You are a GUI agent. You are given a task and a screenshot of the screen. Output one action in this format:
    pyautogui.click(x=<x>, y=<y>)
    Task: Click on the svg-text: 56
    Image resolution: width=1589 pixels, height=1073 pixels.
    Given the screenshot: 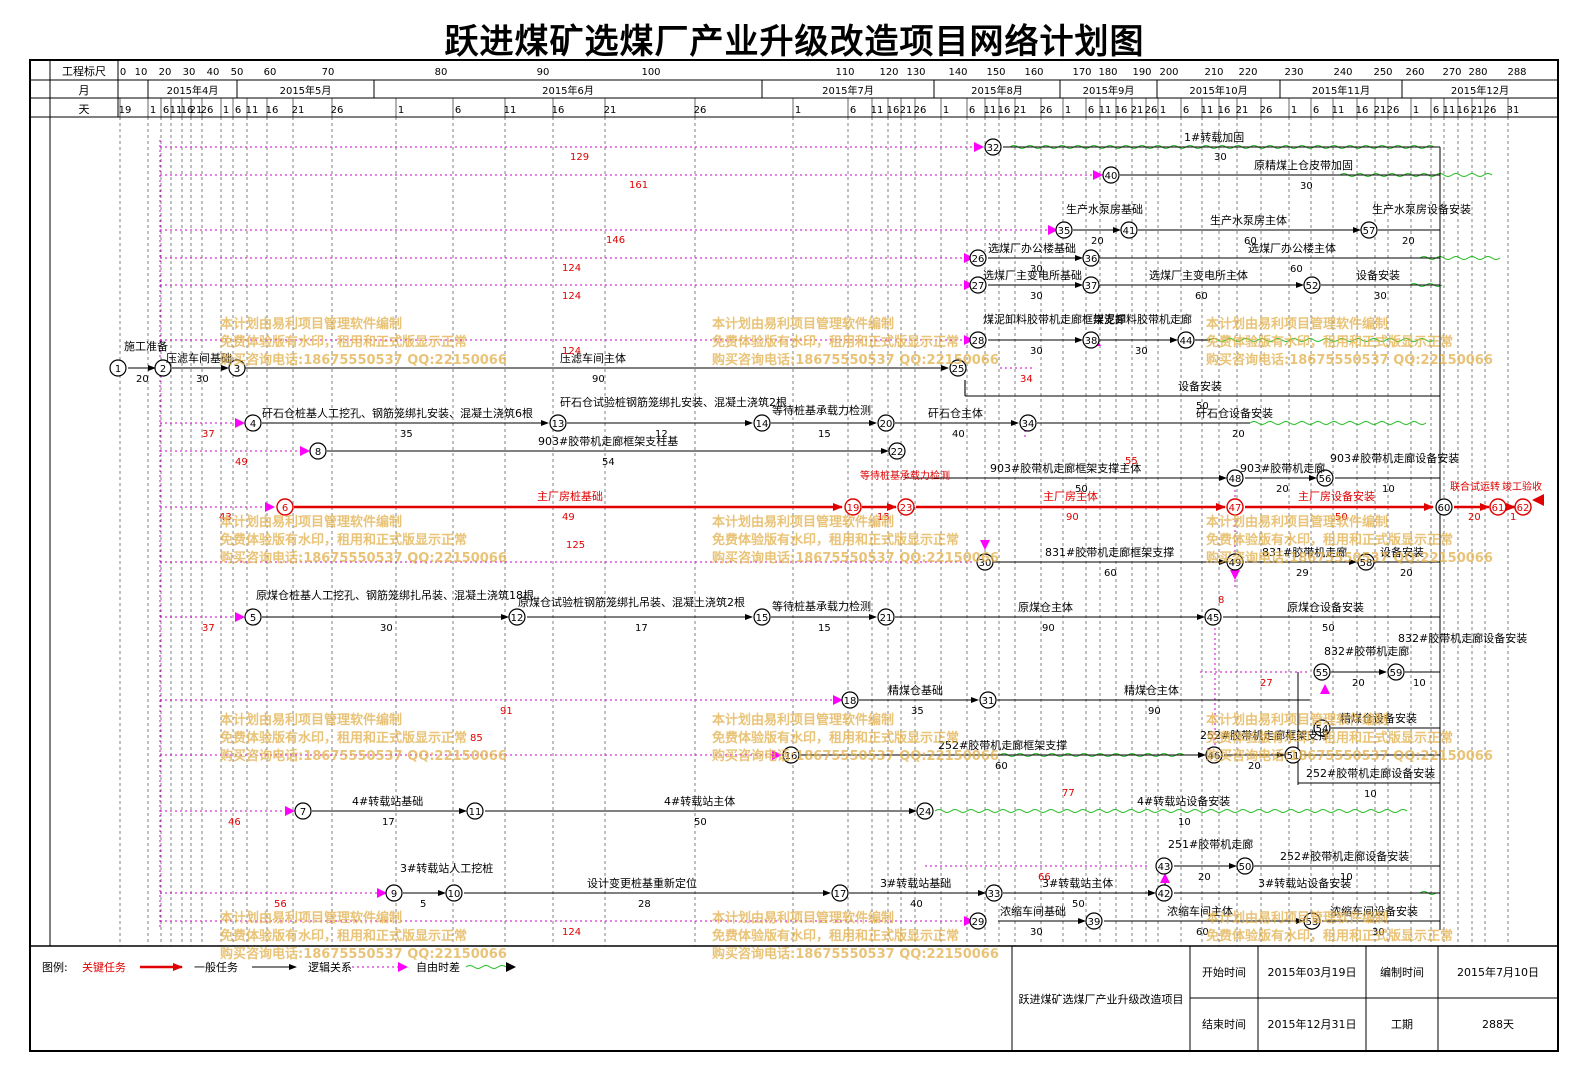 What is the action you would take?
    pyautogui.click(x=280, y=904)
    